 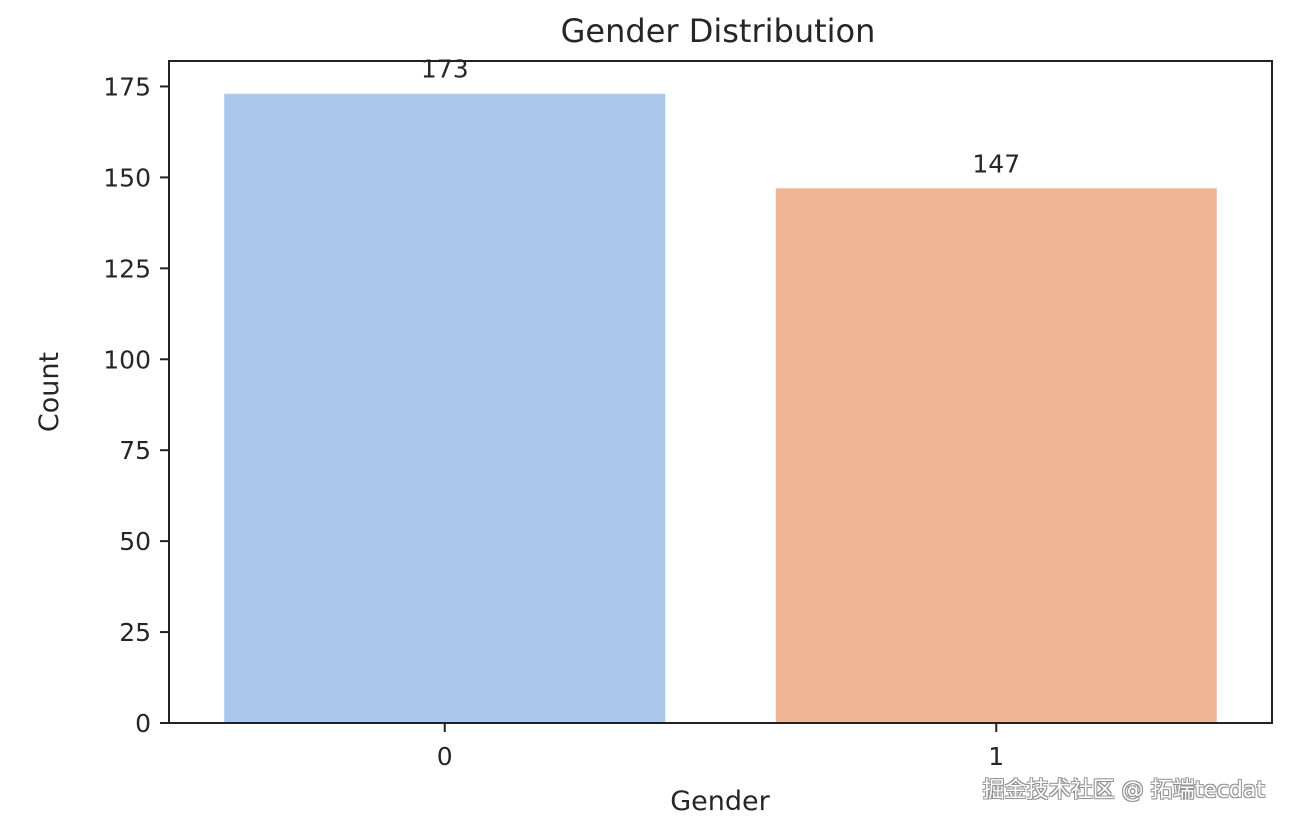 What do you see at coordinates (127, 86) in the screenshot?
I see `y-tick-label-175: 175` at bounding box center [127, 86].